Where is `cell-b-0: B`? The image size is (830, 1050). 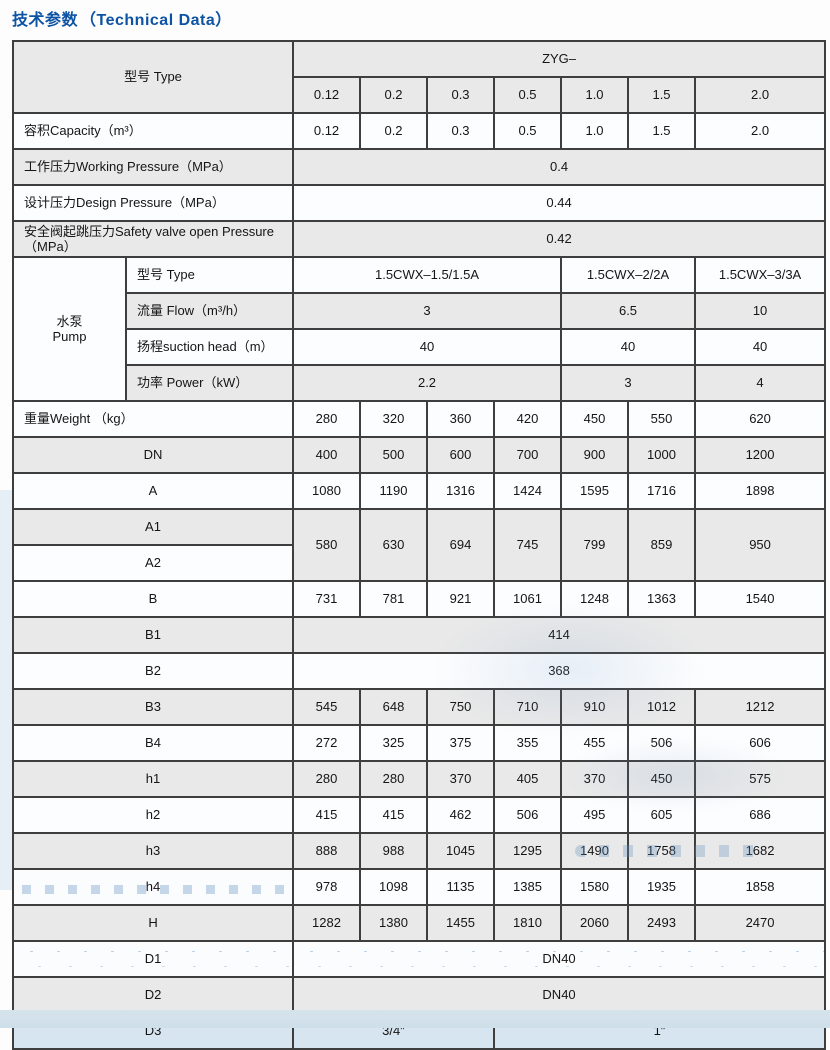 cell-b-0: B is located at coordinates (153, 599).